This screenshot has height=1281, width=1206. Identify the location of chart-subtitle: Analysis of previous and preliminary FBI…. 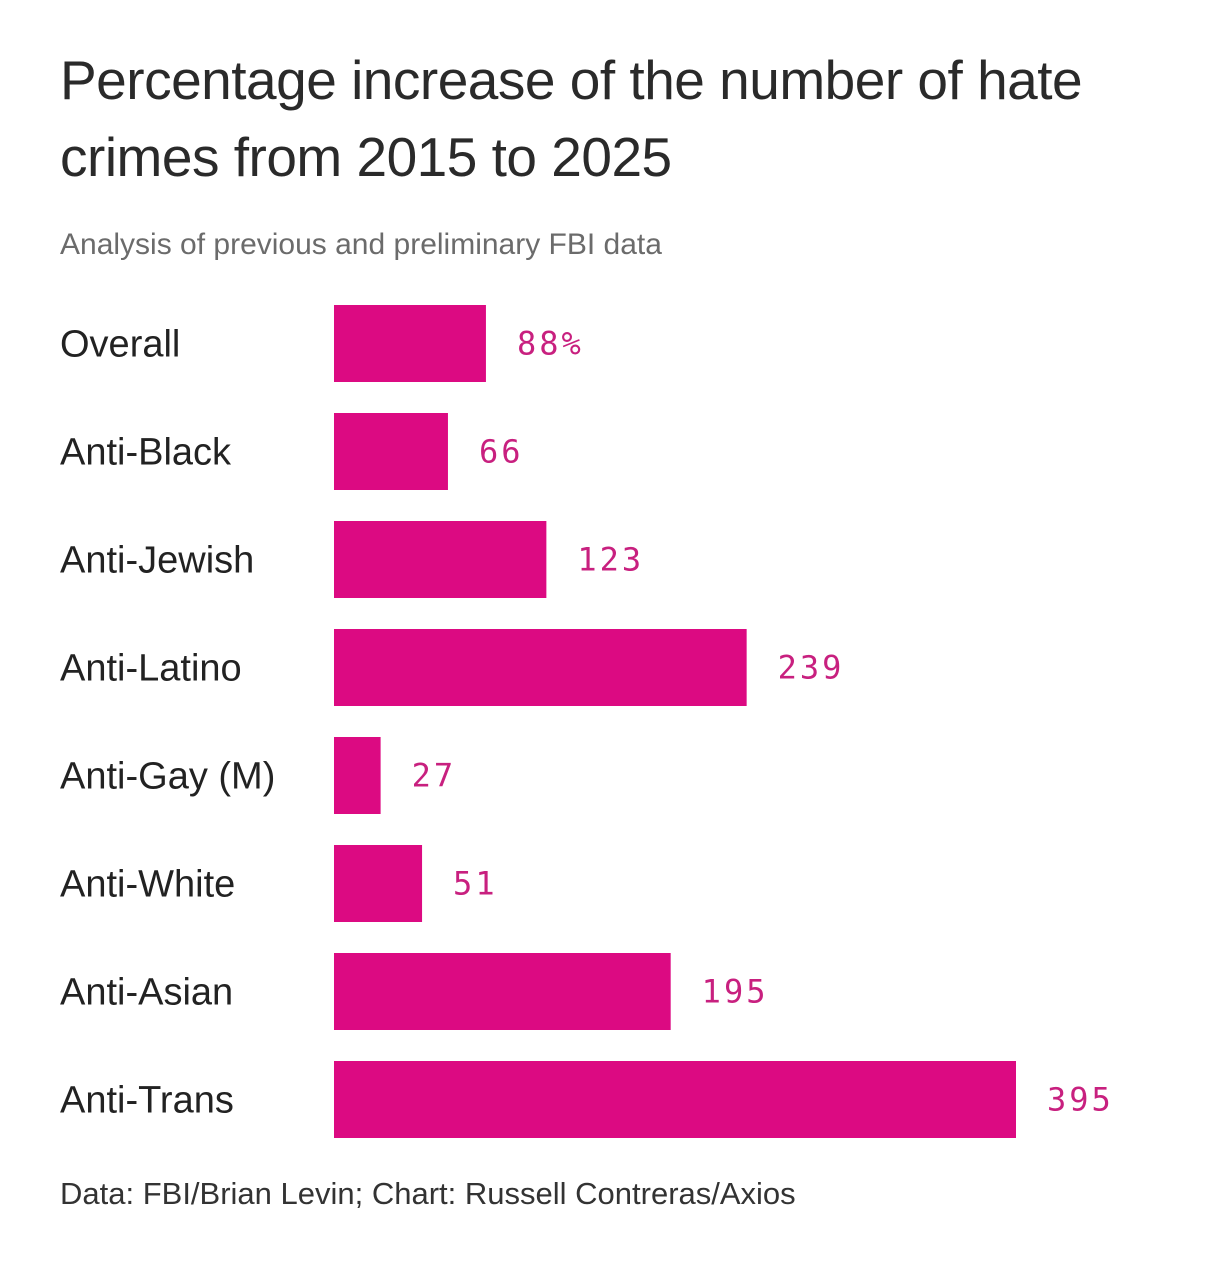
(361, 244).